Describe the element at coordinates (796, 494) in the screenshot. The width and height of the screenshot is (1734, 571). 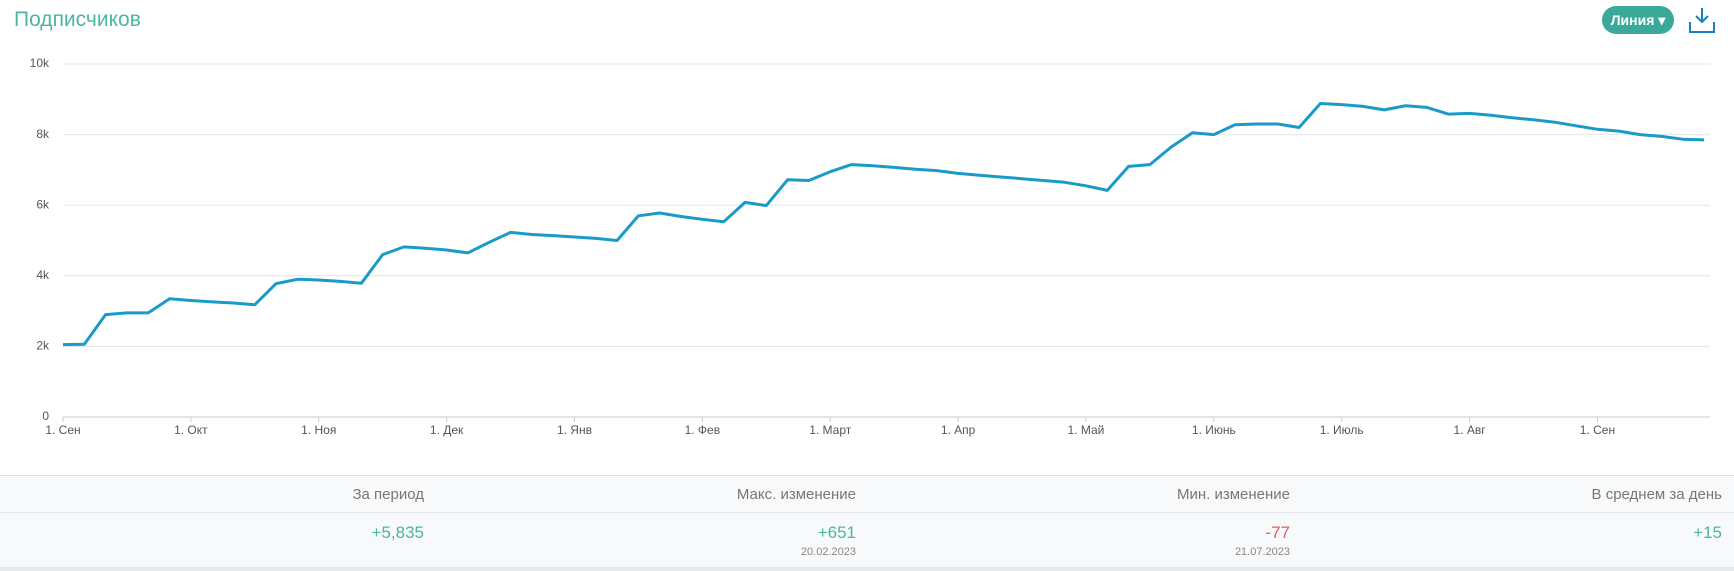
I see `stat-label: Макс. изменение` at that location.